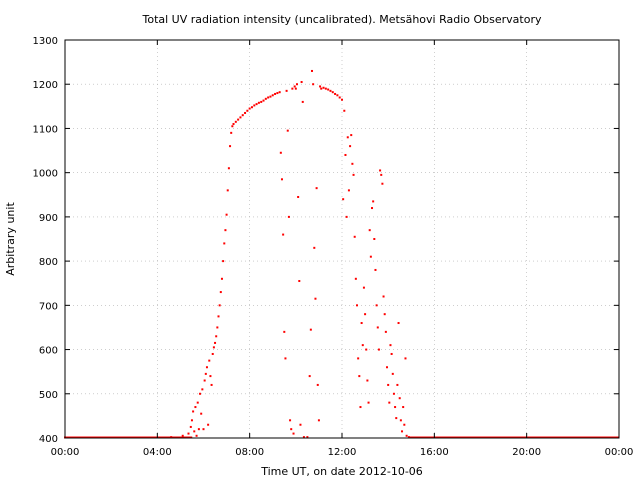 This screenshot has height=480, width=640. Describe the element at coordinates (48, 395) in the screenshot. I see `y-tick-label: 500` at that location.